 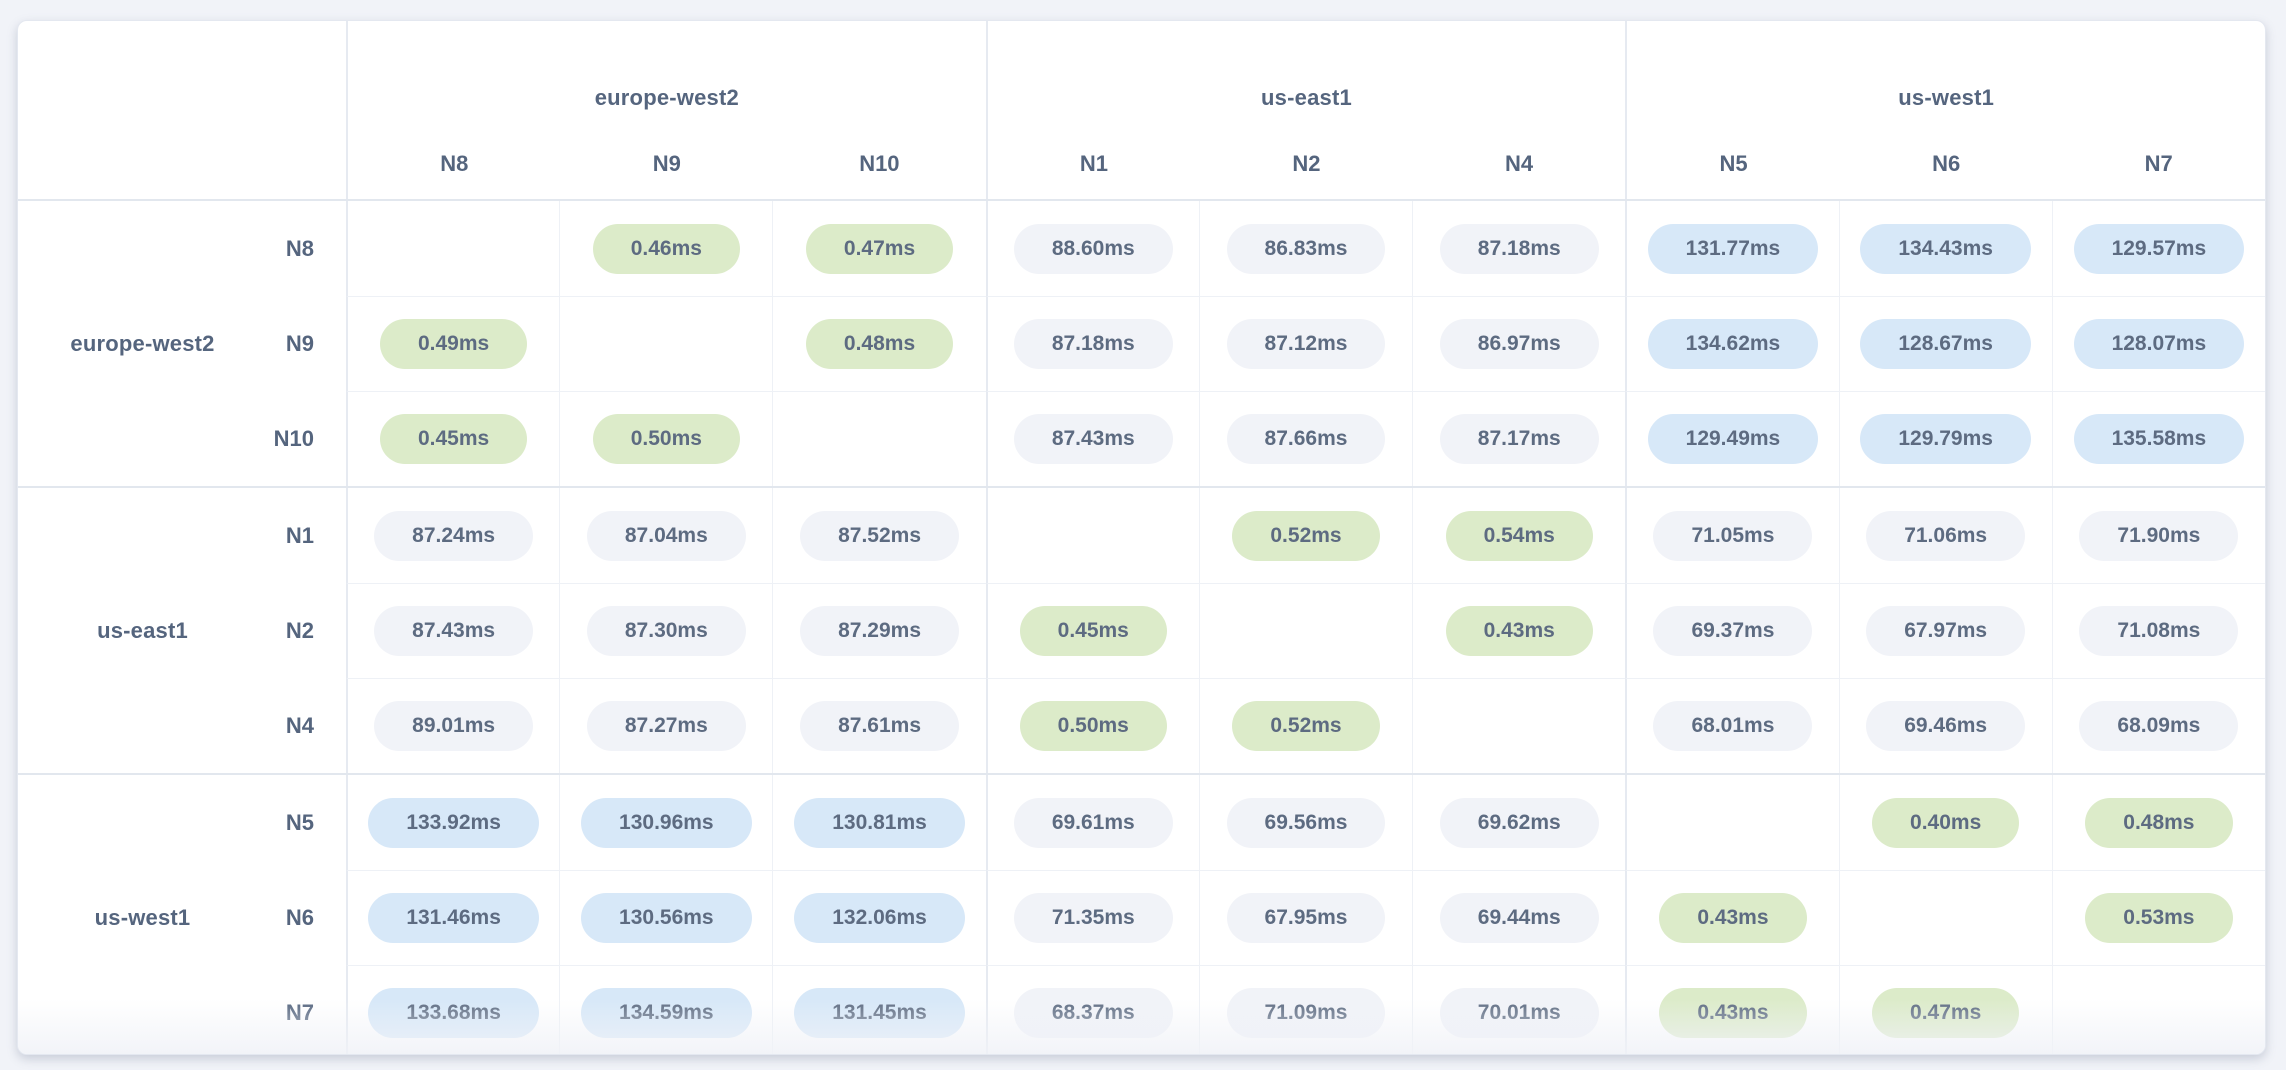 I want to click on matrix-cell: 68.09ms, so click(x=2158, y=725).